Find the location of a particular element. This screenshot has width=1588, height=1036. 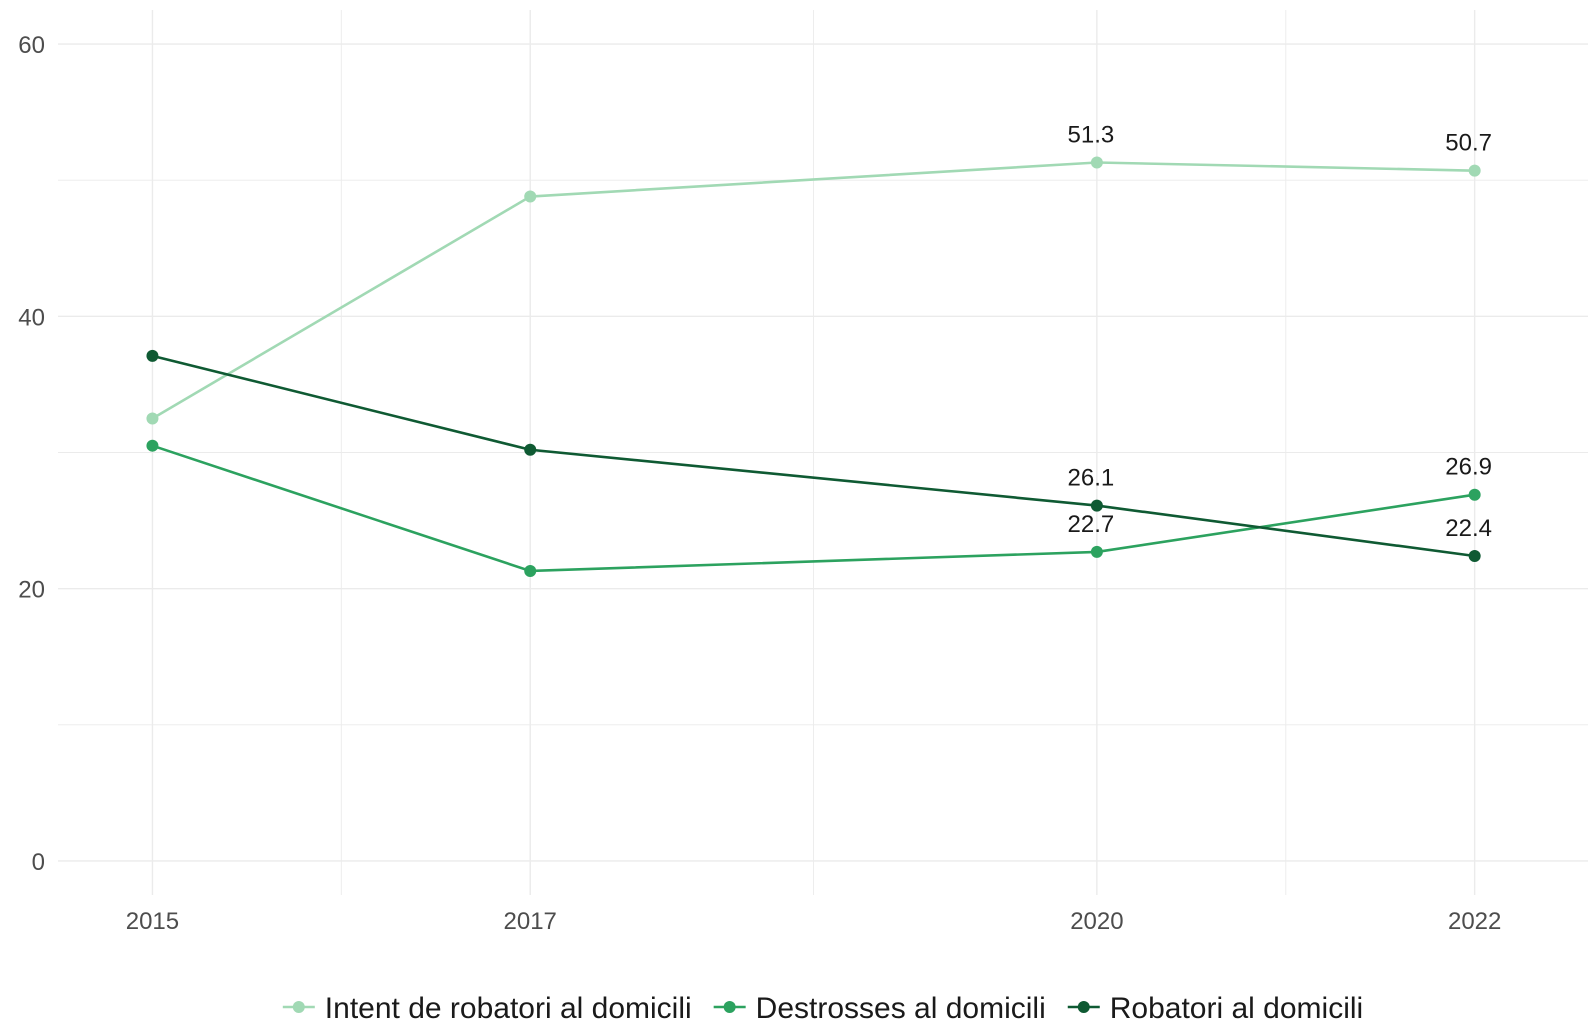

y-tick-label: 60 is located at coordinates (31, 45).